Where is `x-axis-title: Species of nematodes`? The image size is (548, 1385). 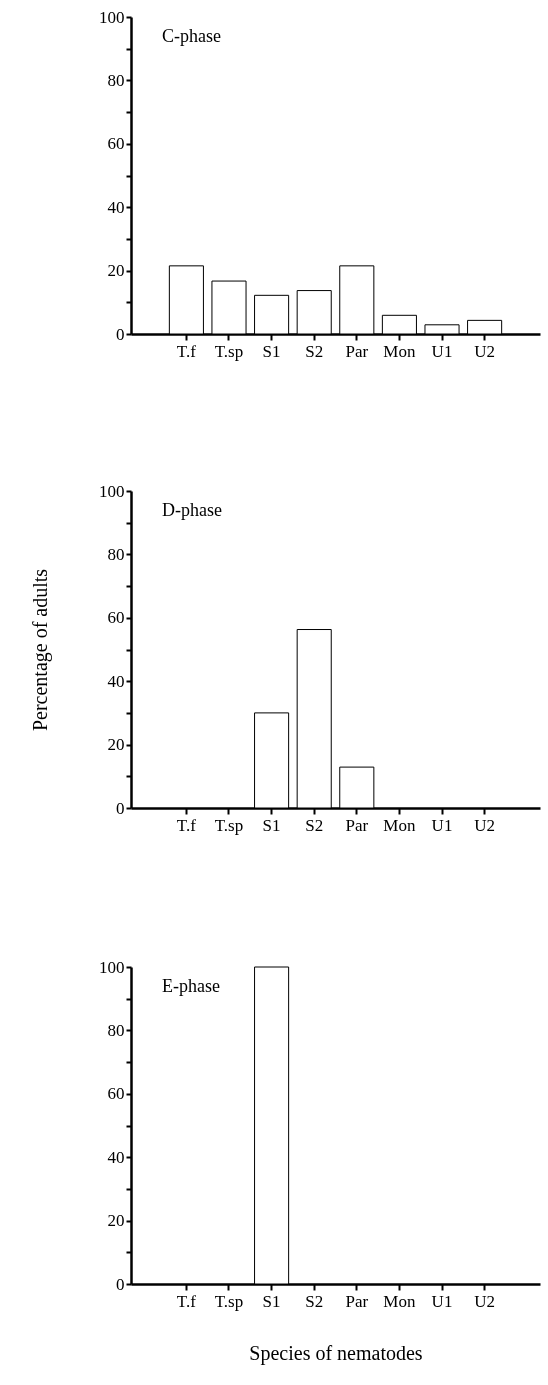
x-axis-title: Species of nematodes is located at coordinates (336, 1353).